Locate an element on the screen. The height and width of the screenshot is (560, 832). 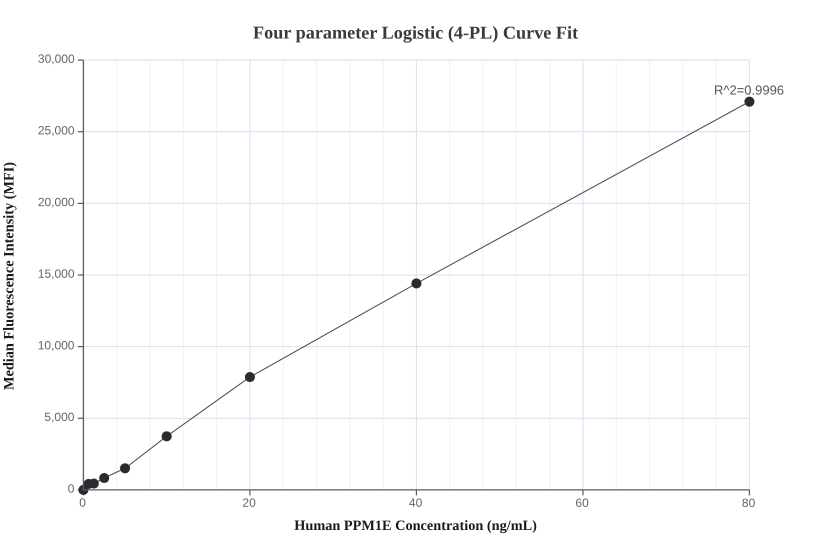
svg-text:Median Fluorescence Intensity: Median Fluorescence Intensity (MFI) is located at coordinates (9, 276).